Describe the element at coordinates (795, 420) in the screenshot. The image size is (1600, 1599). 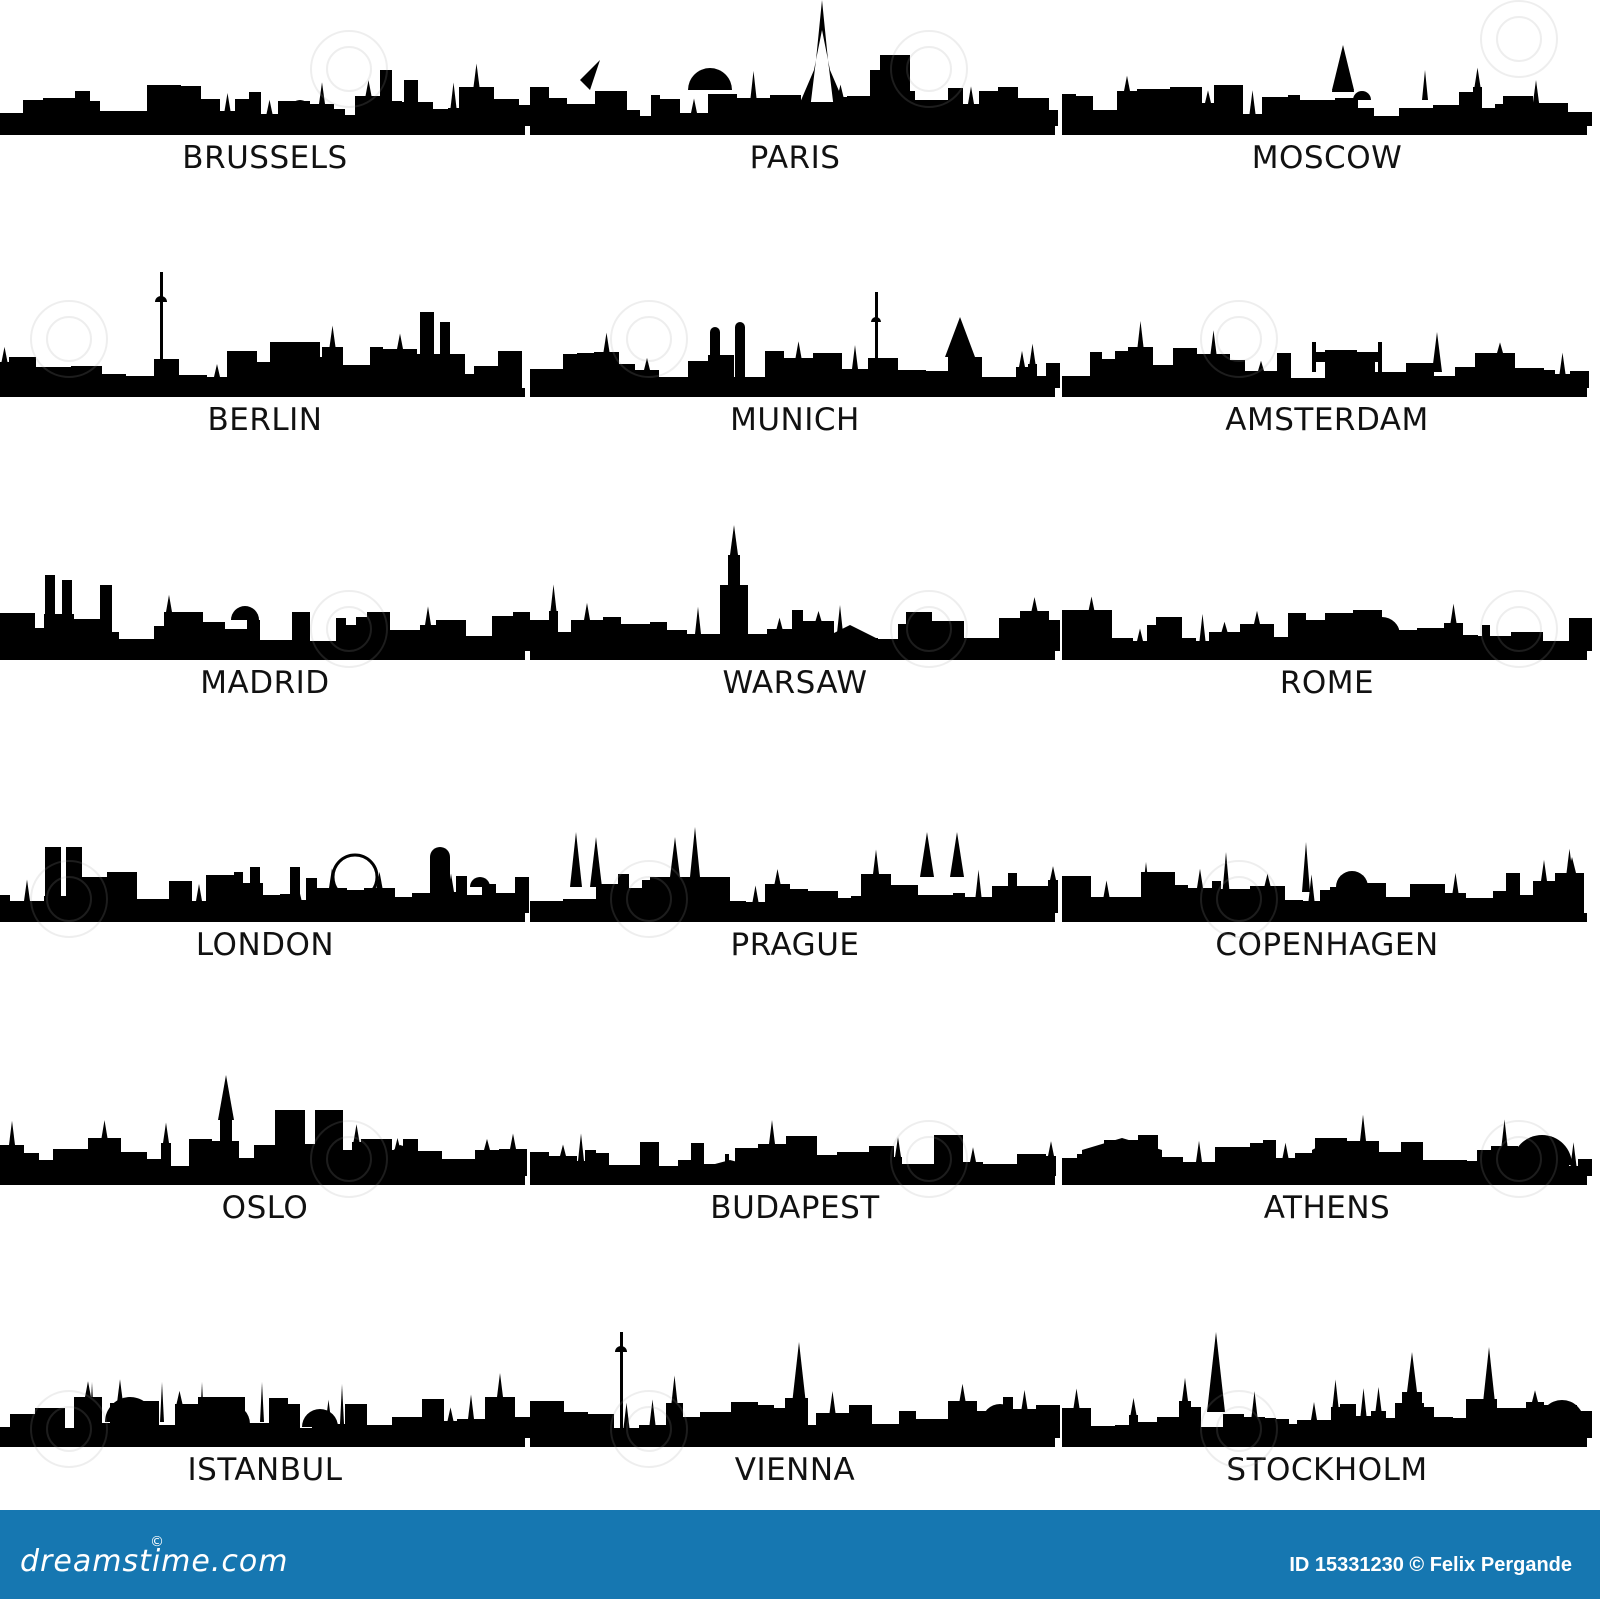
I see `city-label-munich: MUNICH` at that location.